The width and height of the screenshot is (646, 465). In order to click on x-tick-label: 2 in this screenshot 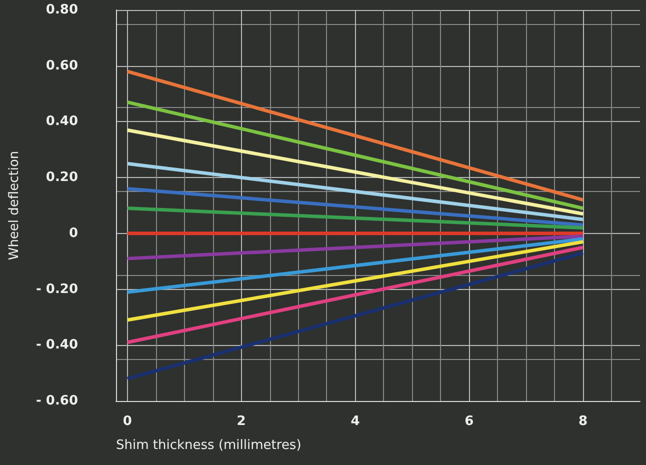, I will do `click(241, 421)`.